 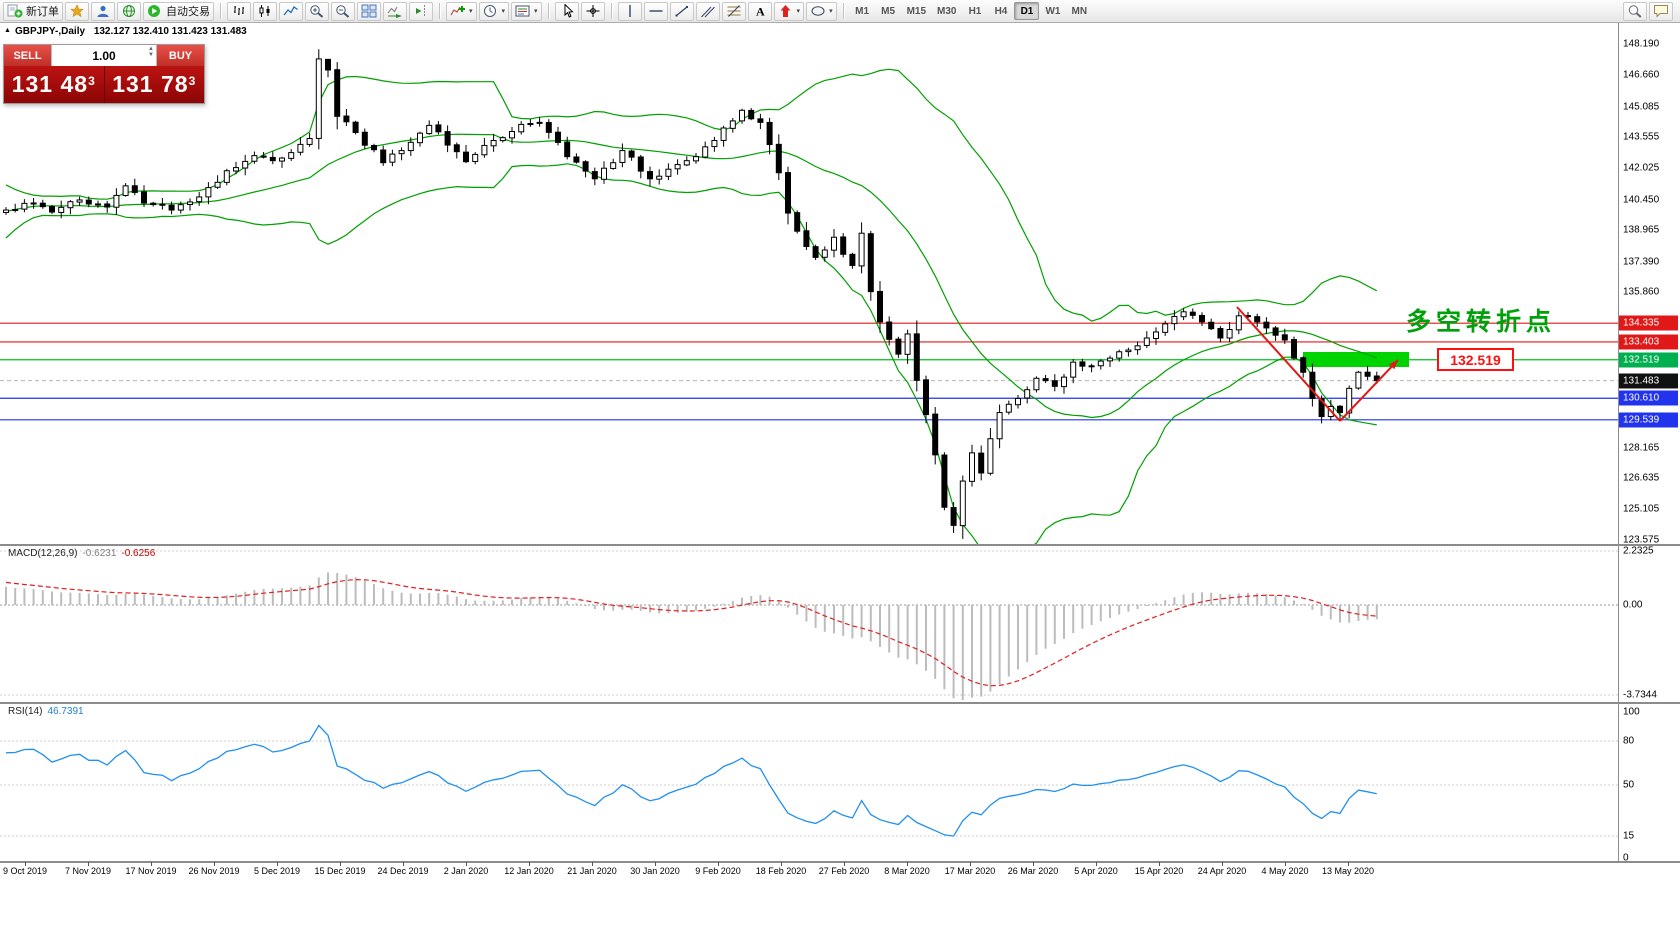 I want to click on shapes-tool-button: ▾, so click(x=821, y=11).